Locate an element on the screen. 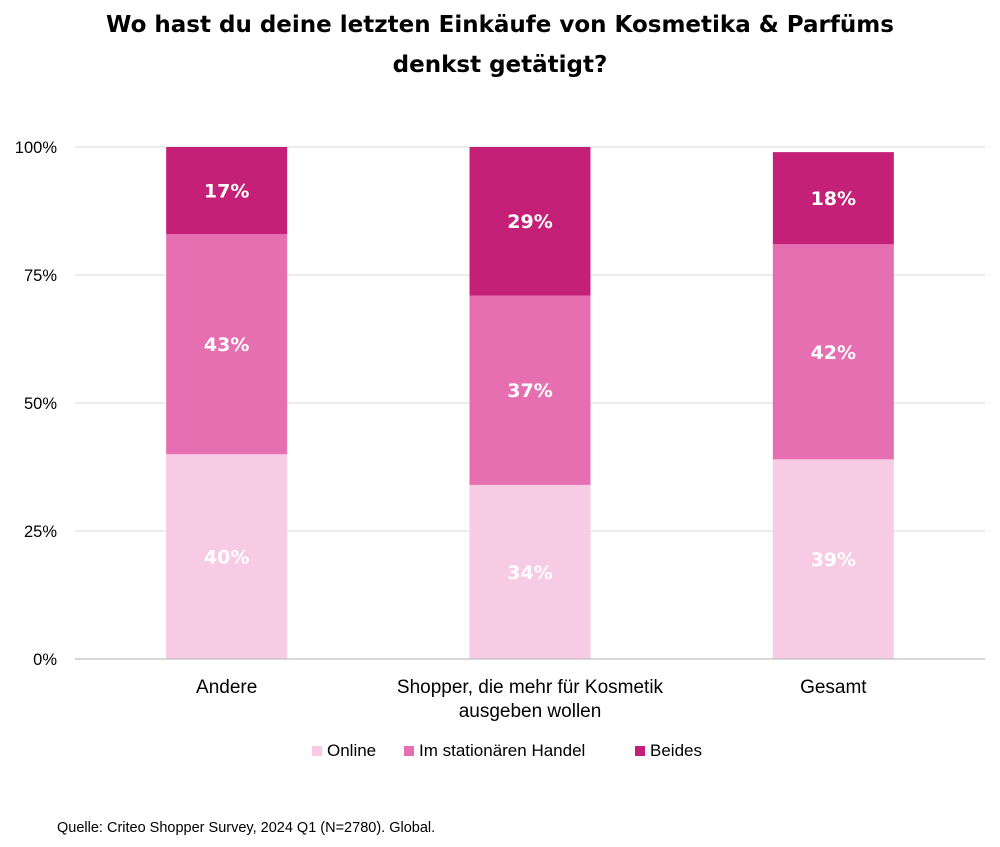  chart-title-line-2: denkst getätigt? is located at coordinates (500, 65).